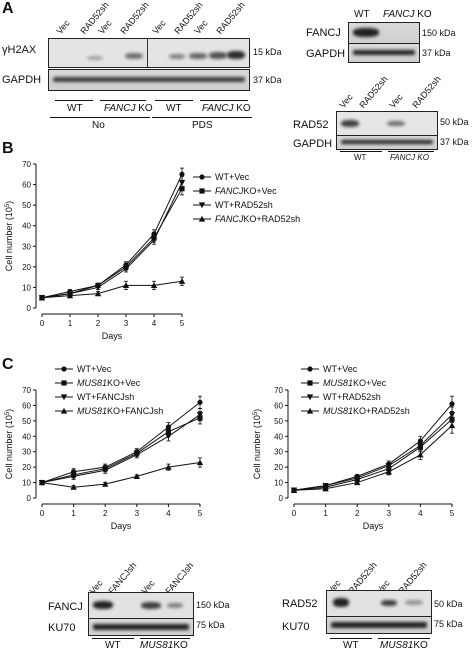 This screenshot has height=655, width=474. What do you see at coordinates (26, 267) in the screenshot?
I see `y-tick-label: 20` at bounding box center [26, 267].